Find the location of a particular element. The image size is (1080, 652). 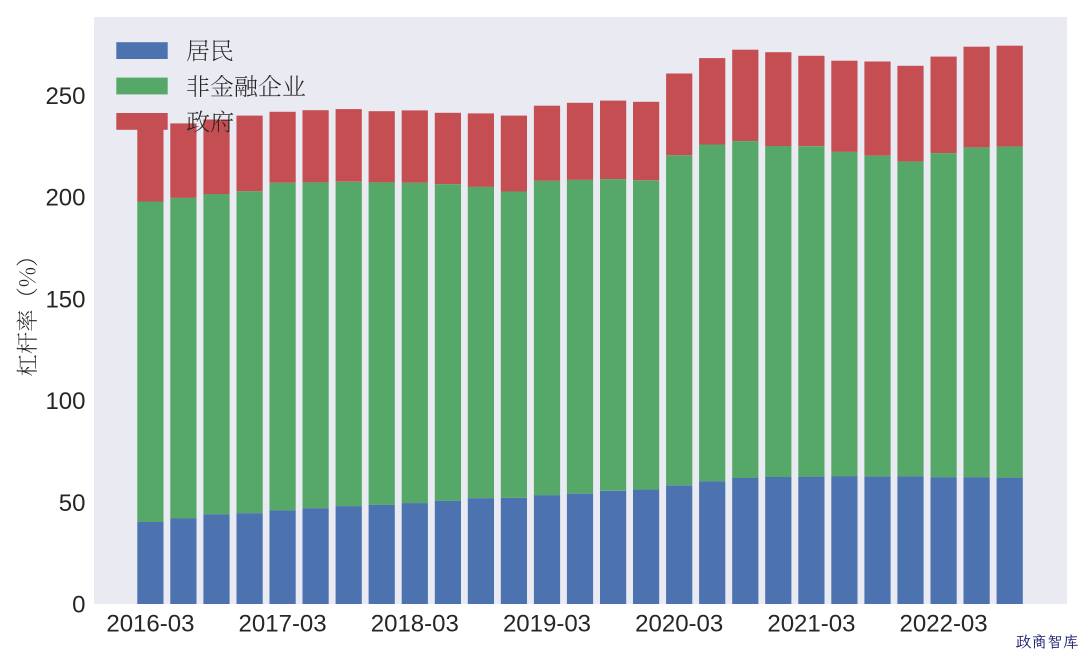

svg-text: 250 is located at coordinates (65, 96).